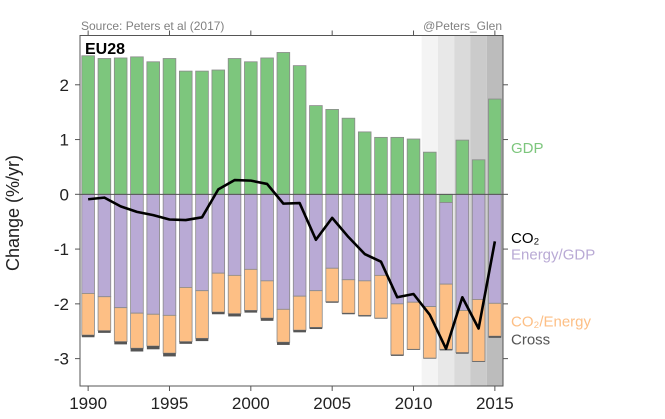 The width and height of the screenshot is (665, 419). What do you see at coordinates (267, 126) in the screenshot?
I see `bar-gdp-2001` at bounding box center [267, 126].